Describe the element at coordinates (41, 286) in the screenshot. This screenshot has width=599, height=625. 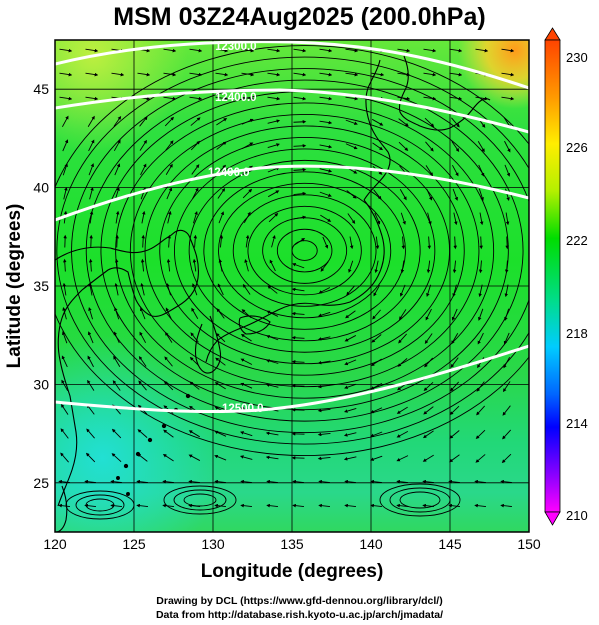
I see `y-axis: 25 30 35 40 45` at that location.